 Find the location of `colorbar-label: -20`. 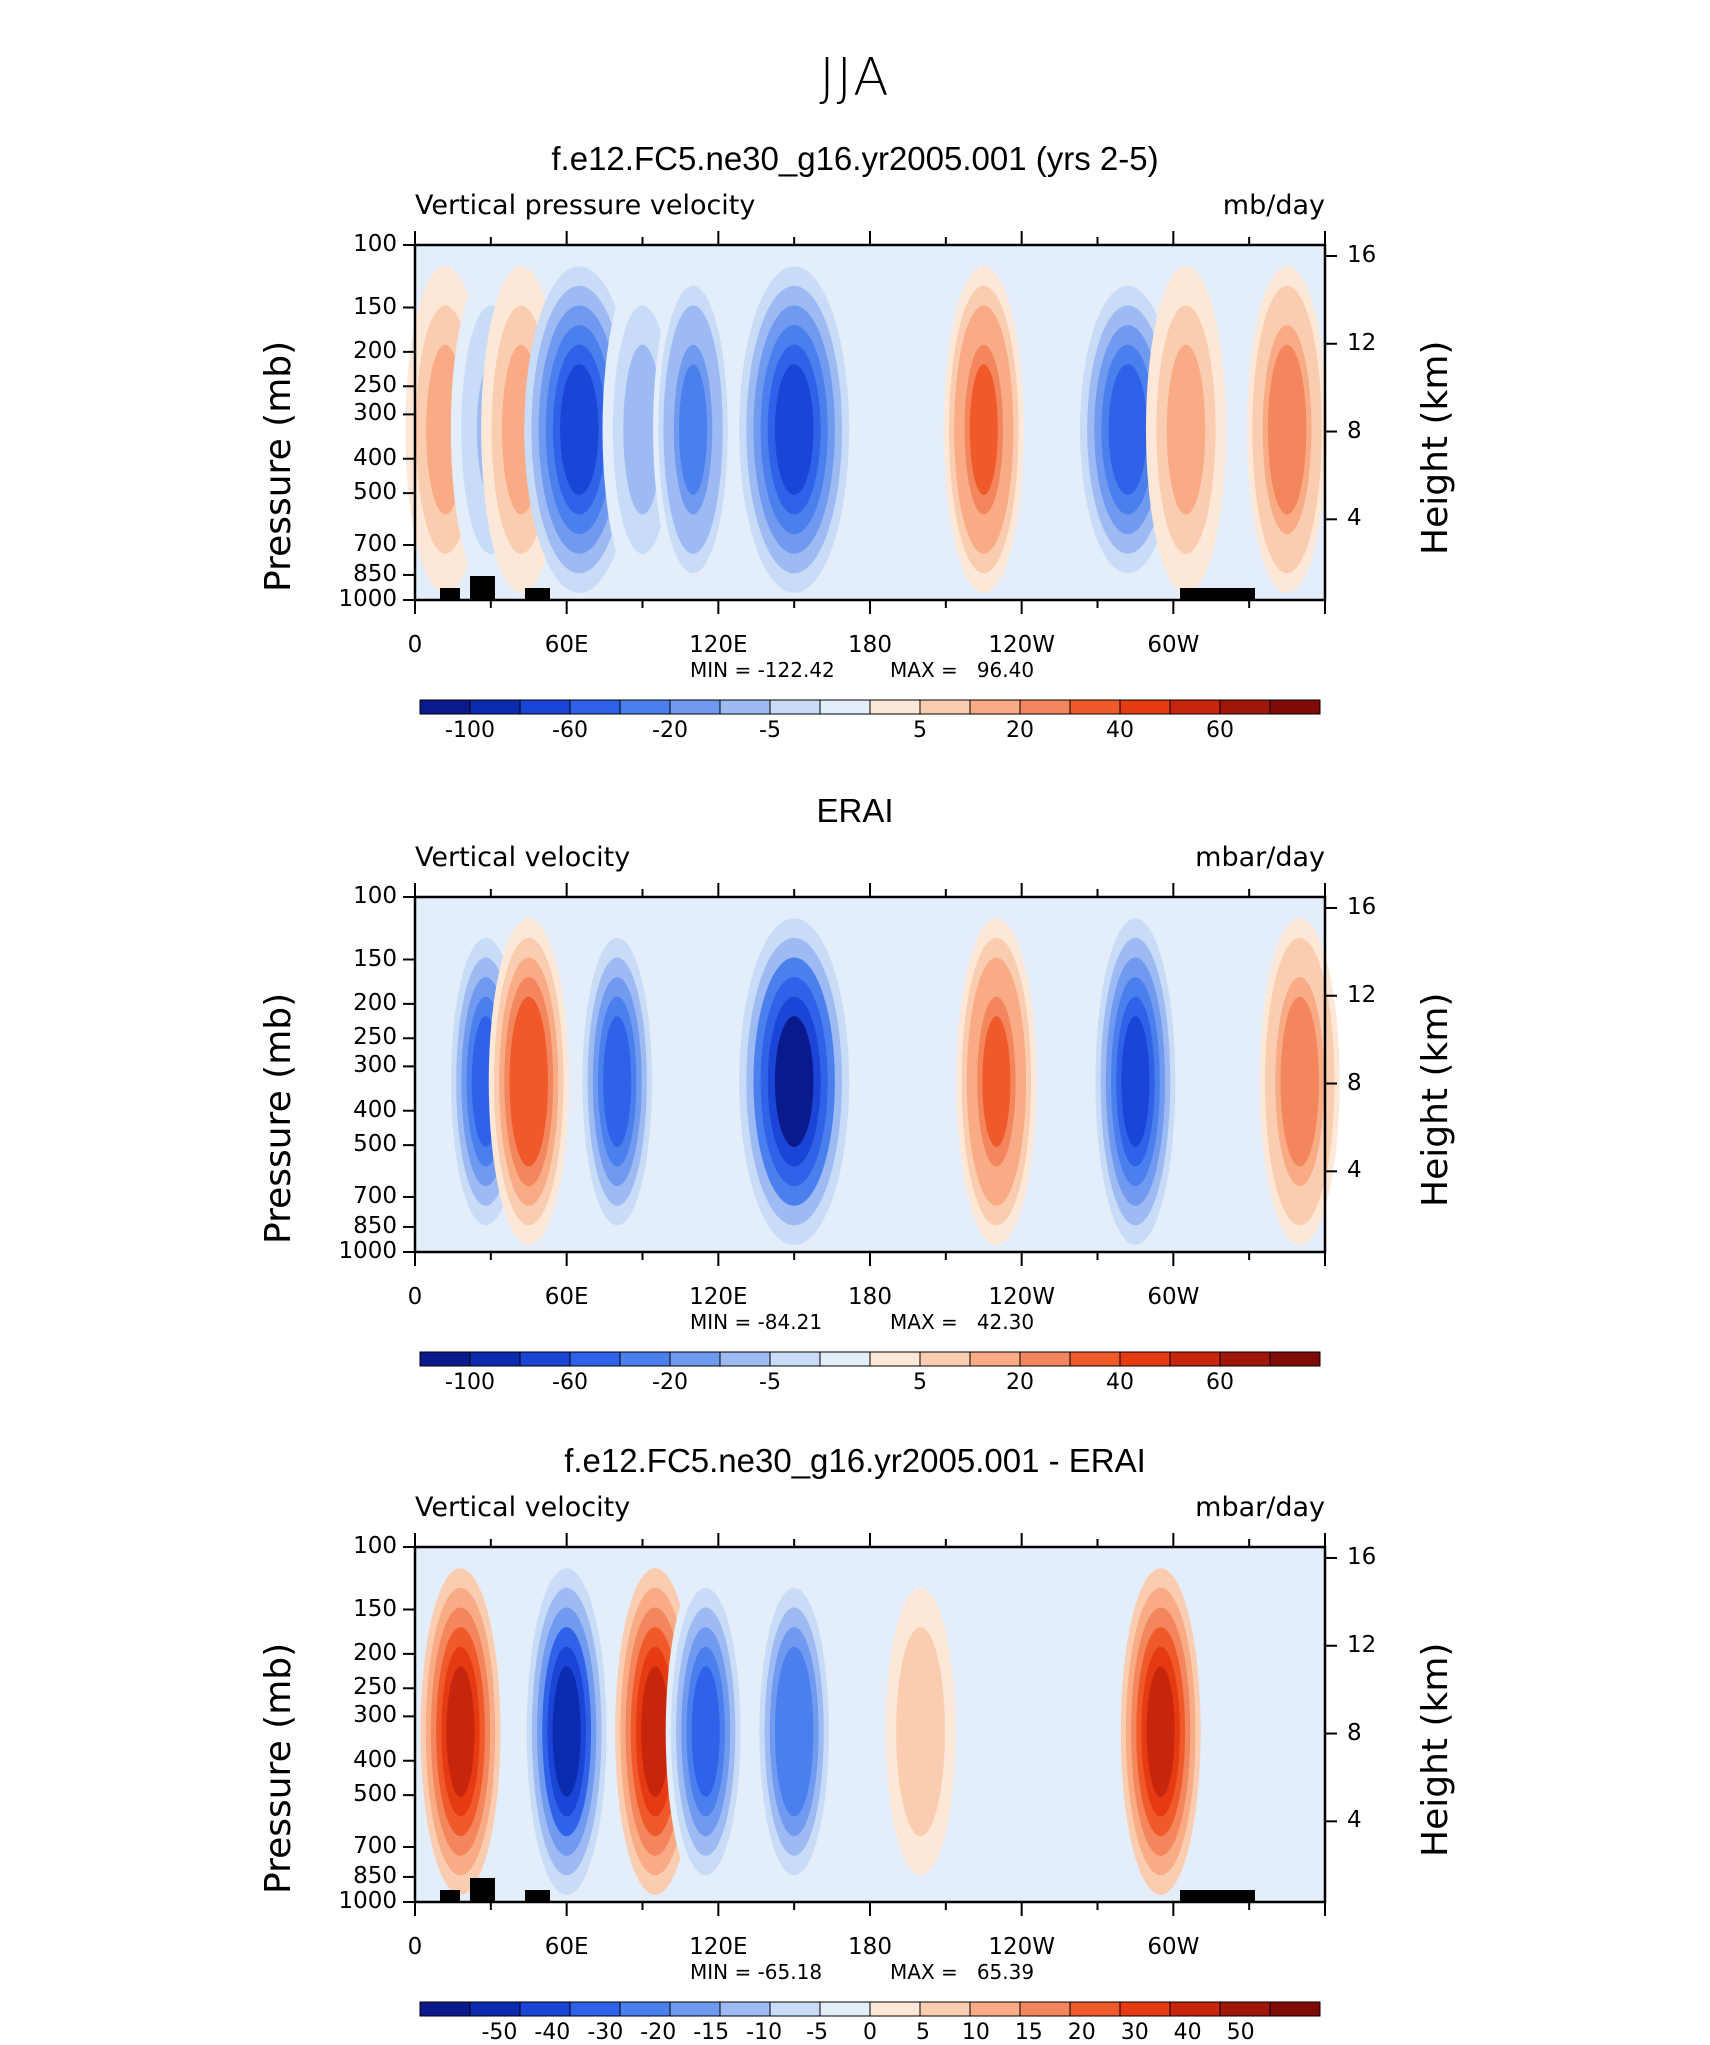

colorbar-label: -20 is located at coordinates (670, 730).